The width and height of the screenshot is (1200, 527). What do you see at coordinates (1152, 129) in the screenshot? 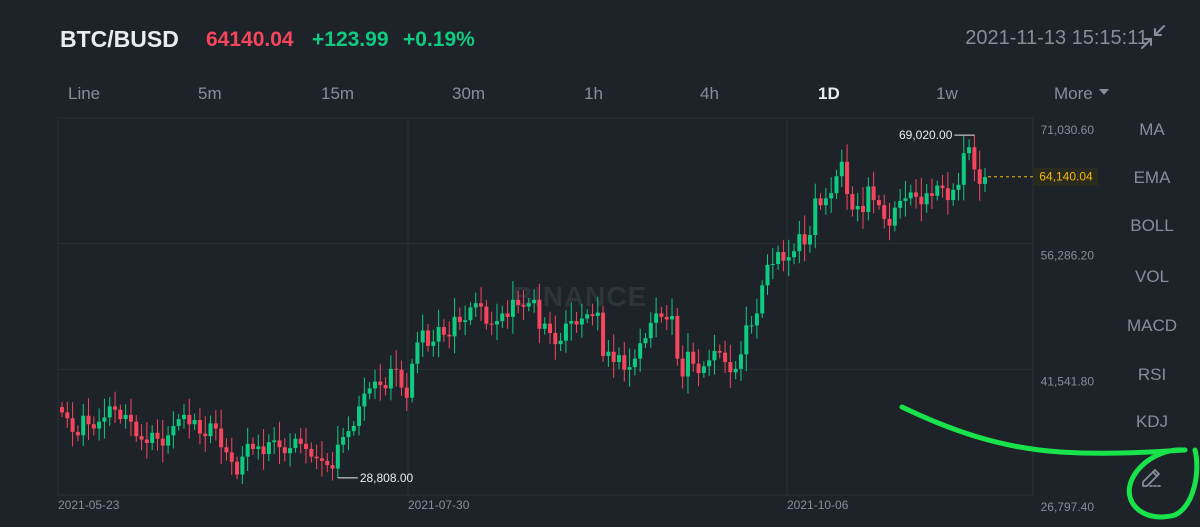
I see `indicator-ma: MA` at bounding box center [1152, 129].